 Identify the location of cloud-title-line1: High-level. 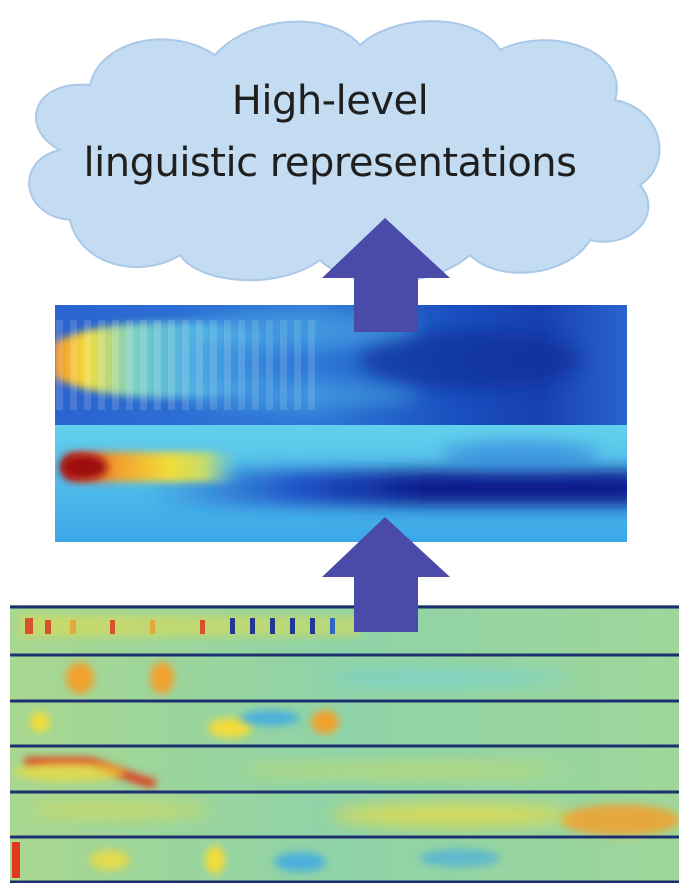
(330, 101).